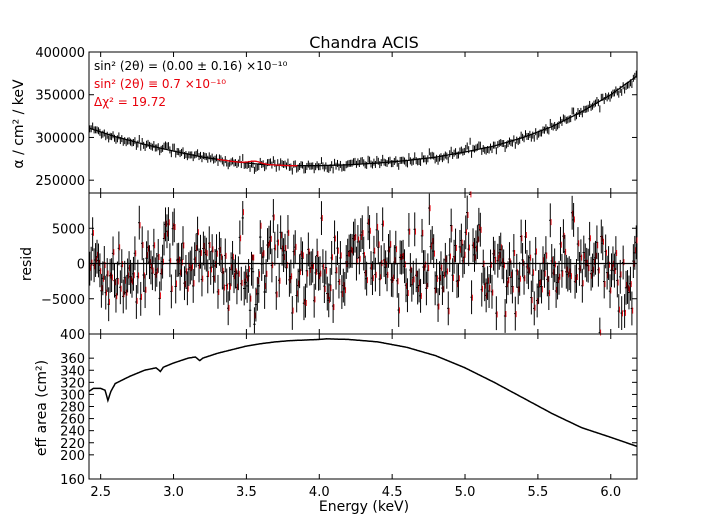 Image resolution: width=708 pixels, height=531 pixels. What do you see at coordinates (60, 96) in the screenshot?
I see `y-tick-label: 350000` at bounding box center [60, 96].